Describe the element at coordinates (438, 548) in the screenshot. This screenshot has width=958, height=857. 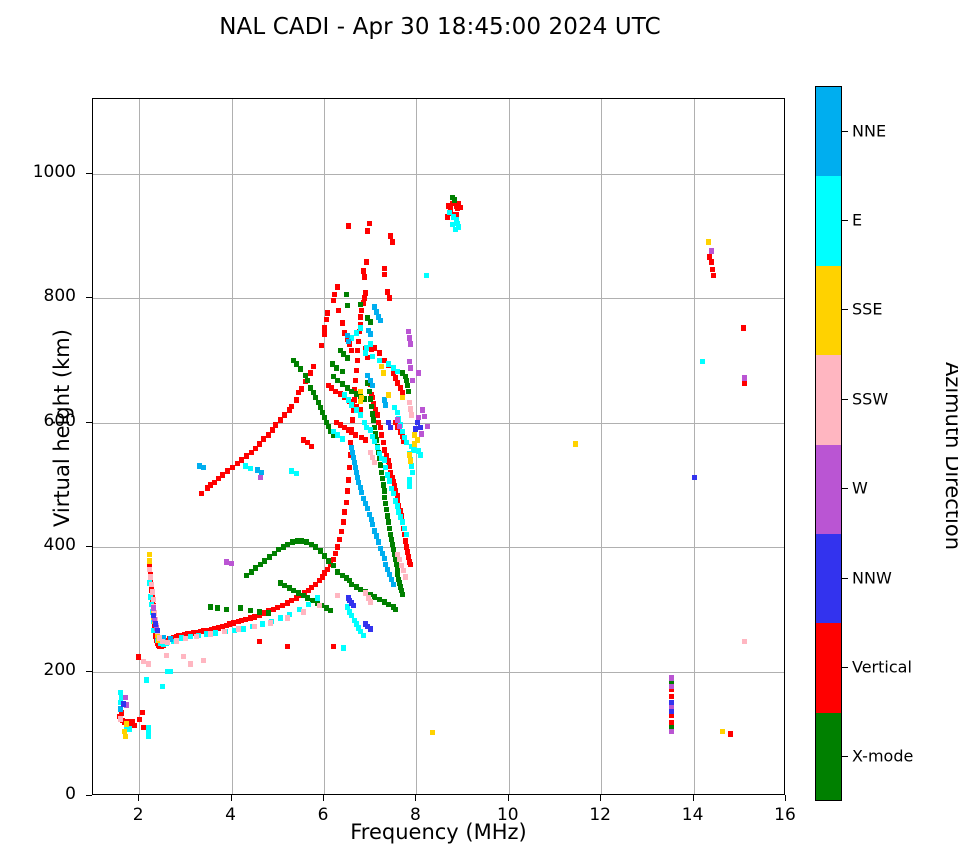
I see `gridline-horizontal` at that location.